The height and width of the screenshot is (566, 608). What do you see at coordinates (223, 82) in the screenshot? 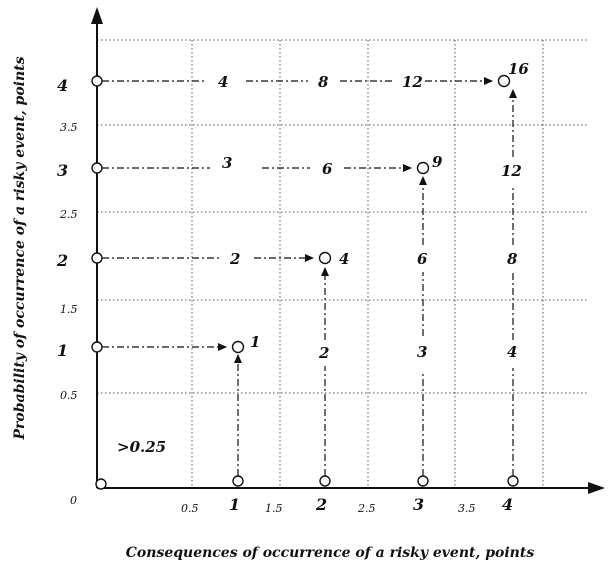
I see `product-row4-a: 4` at bounding box center [223, 82].